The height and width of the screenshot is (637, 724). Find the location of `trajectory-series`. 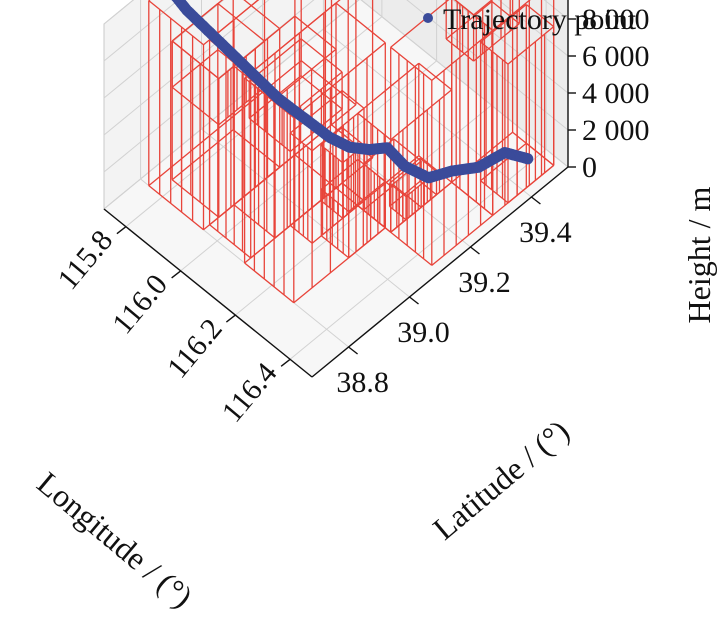

trajectory-series is located at coordinates (352, 92).